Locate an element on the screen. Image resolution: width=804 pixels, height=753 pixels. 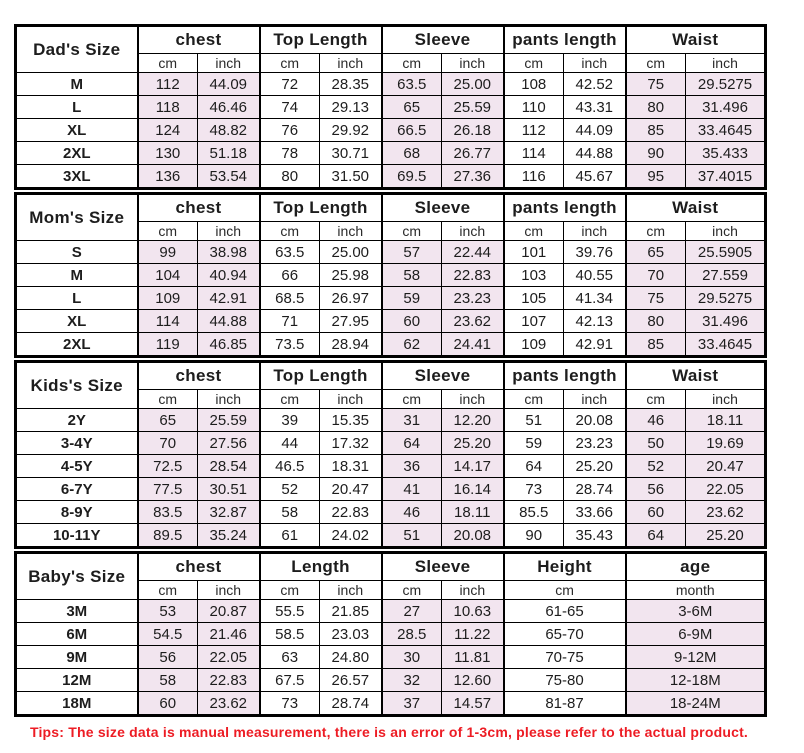
cell: 136 is located at coordinates (167, 176).